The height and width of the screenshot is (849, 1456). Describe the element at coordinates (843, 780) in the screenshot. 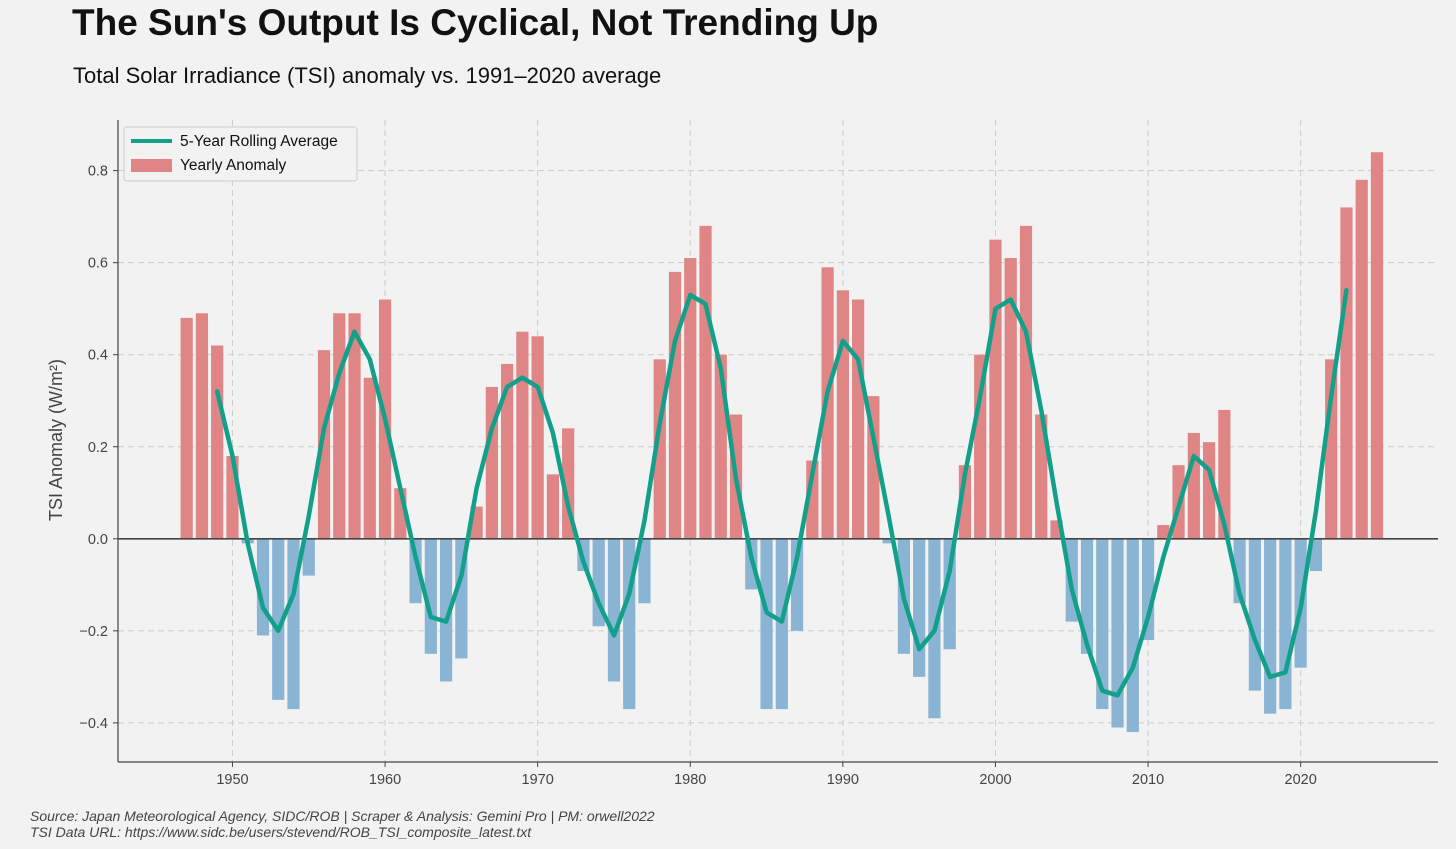

I see `x-tick-label: 1990` at that location.